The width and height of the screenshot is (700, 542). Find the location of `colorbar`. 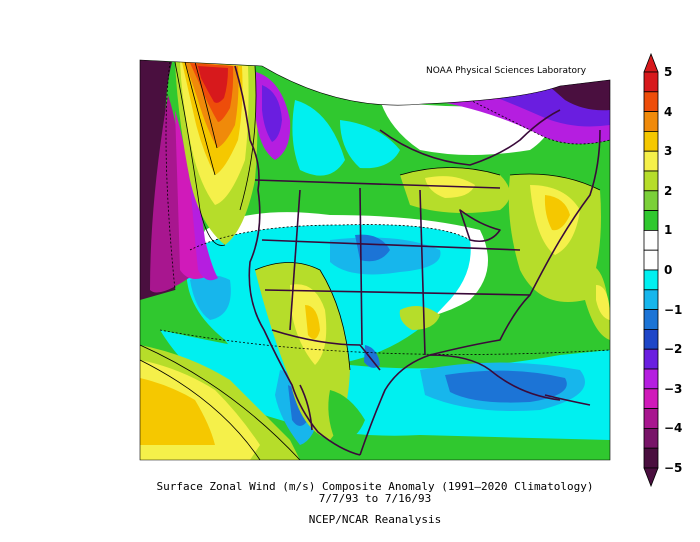

colorbar is located at coordinates (651, 270).